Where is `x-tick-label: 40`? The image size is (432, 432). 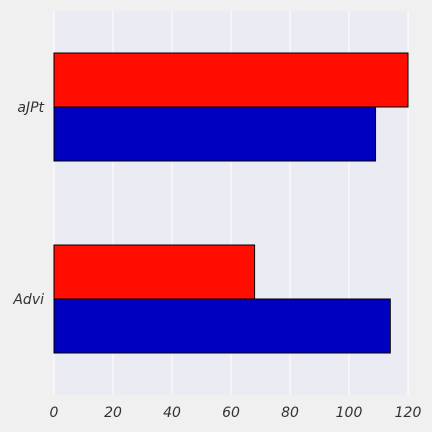 x-tick-label: 40 is located at coordinates (172, 413).